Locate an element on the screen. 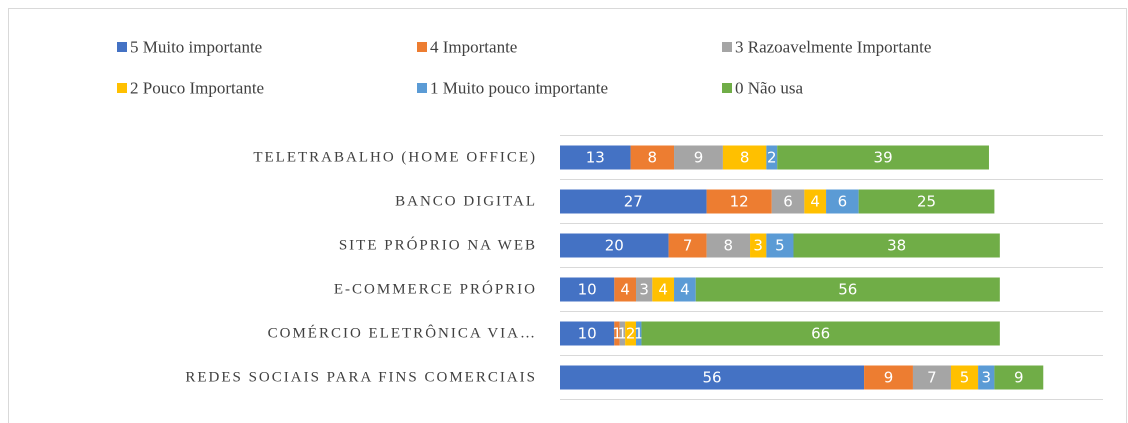 Image resolution: width=1128 pixels, height=423 pixels. y-tick-label: SITE PRÓPRIO NA WEB is located at coordinates (438, 245).